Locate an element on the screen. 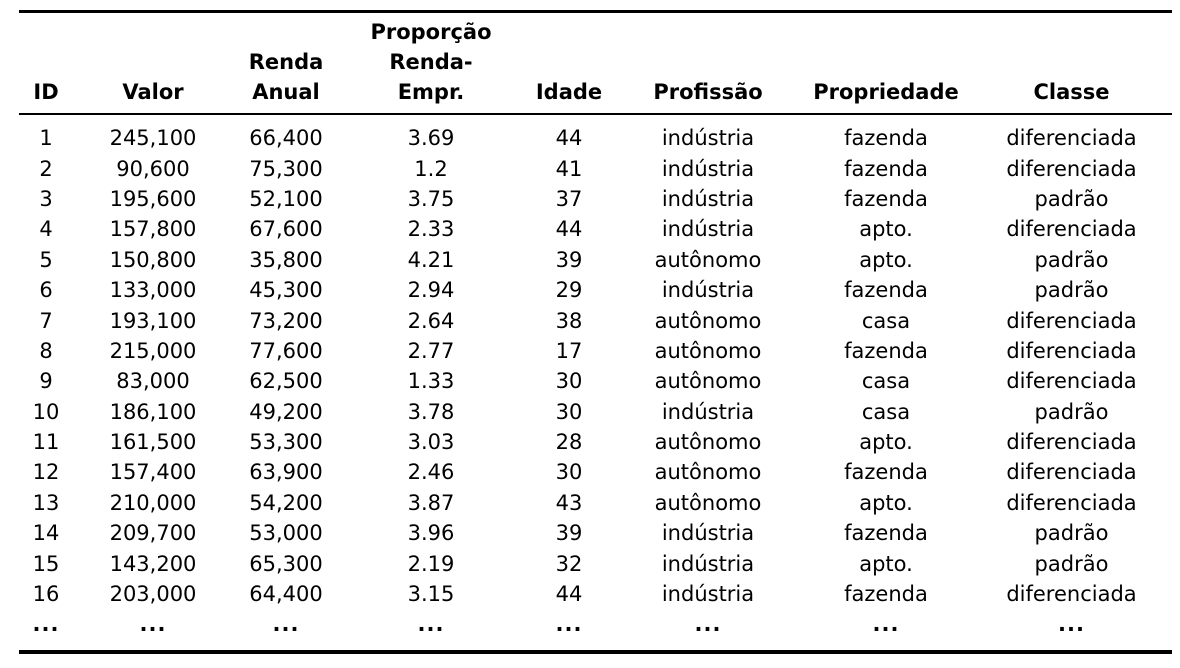  cell-valor: 193,100 is located at coordinates (153, 320).